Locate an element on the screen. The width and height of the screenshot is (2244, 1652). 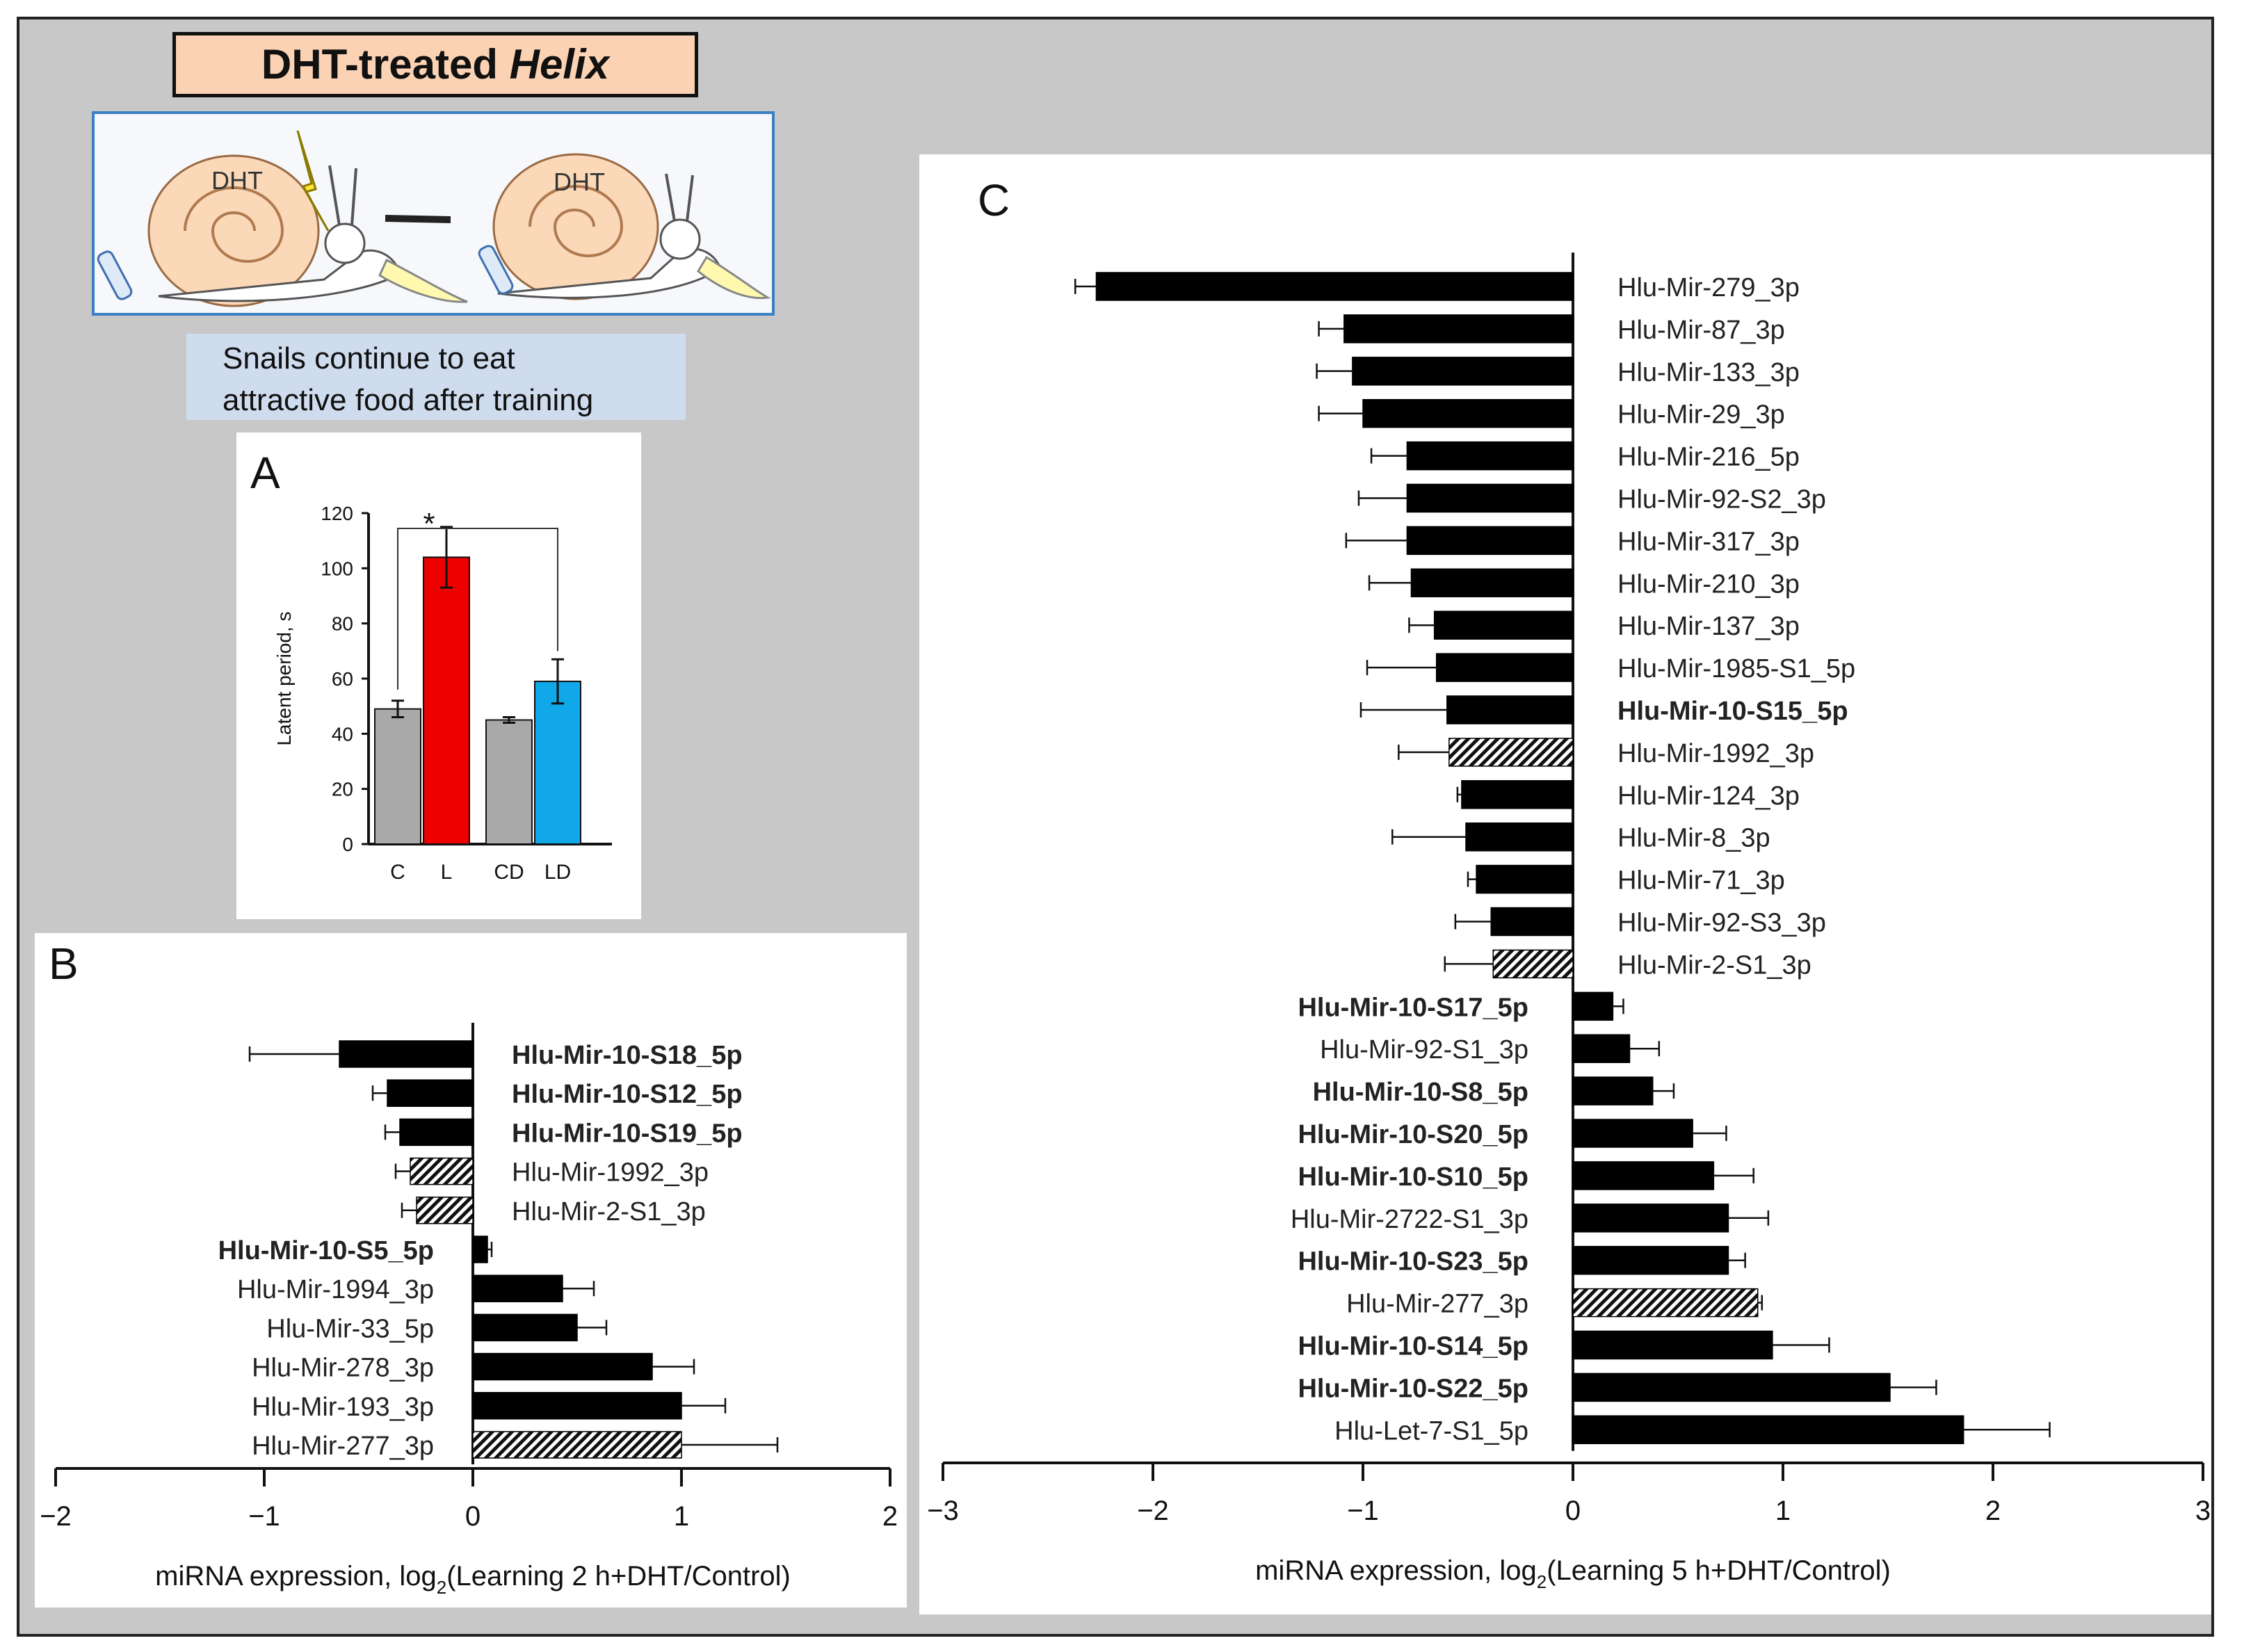
lightning-icon is located at coordinates (313, 181).